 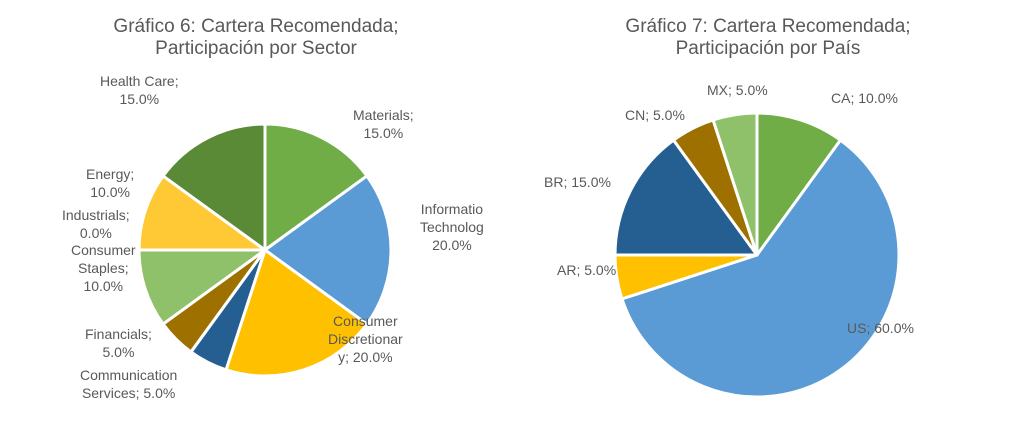 I want to click on pie-slice-mx, so click(x=735, y=184).